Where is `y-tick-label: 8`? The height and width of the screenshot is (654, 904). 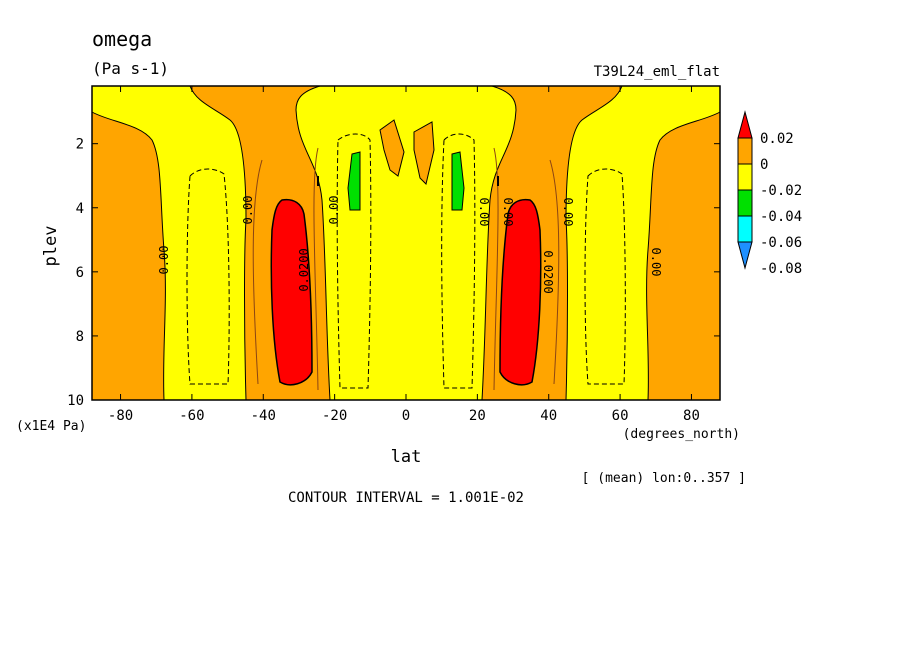 y-tick-label: 8 is located at coordinates (80, 337).